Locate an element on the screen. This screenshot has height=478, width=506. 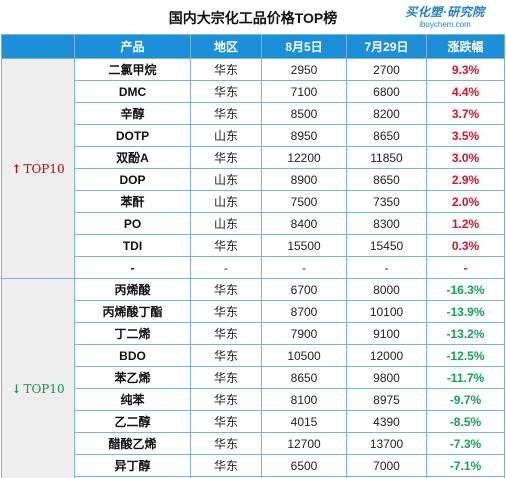
title-bar: 国内大宗化工品价格TOP榜 买化塑·研究院 ibuychem.com is located at coordinates (253, 17).